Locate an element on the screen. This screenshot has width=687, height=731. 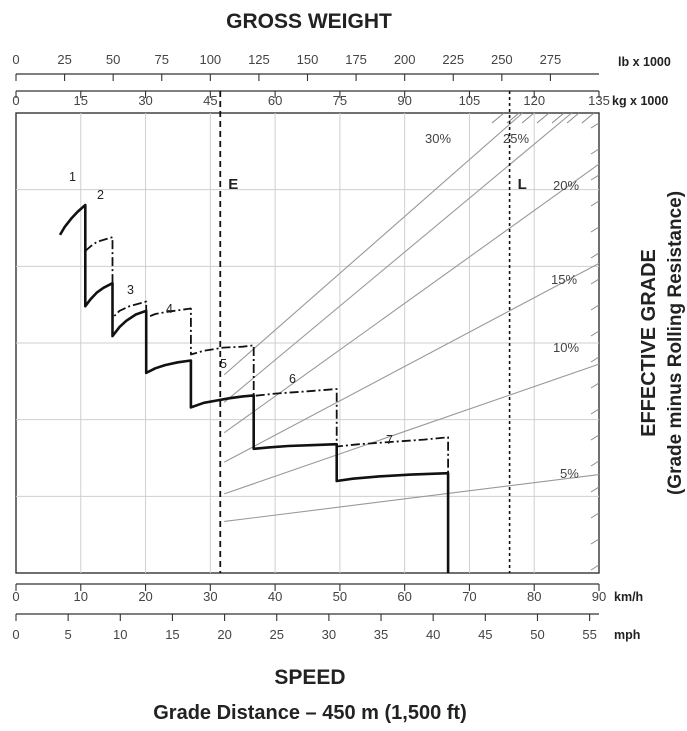
kmh-tick-label: 20 is located at coordinates (145, 596).